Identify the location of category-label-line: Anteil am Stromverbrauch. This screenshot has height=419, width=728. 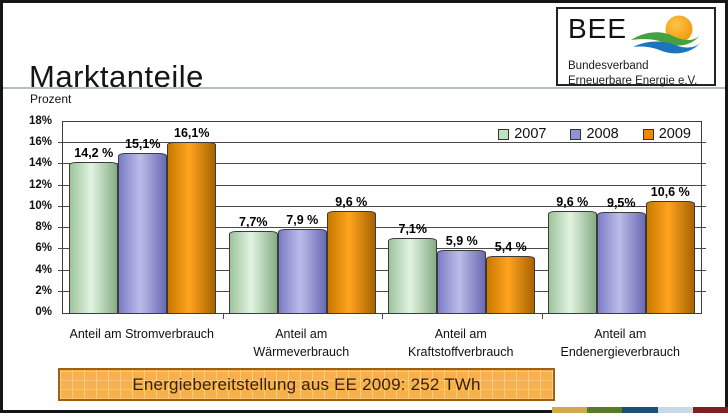
(141, 334).